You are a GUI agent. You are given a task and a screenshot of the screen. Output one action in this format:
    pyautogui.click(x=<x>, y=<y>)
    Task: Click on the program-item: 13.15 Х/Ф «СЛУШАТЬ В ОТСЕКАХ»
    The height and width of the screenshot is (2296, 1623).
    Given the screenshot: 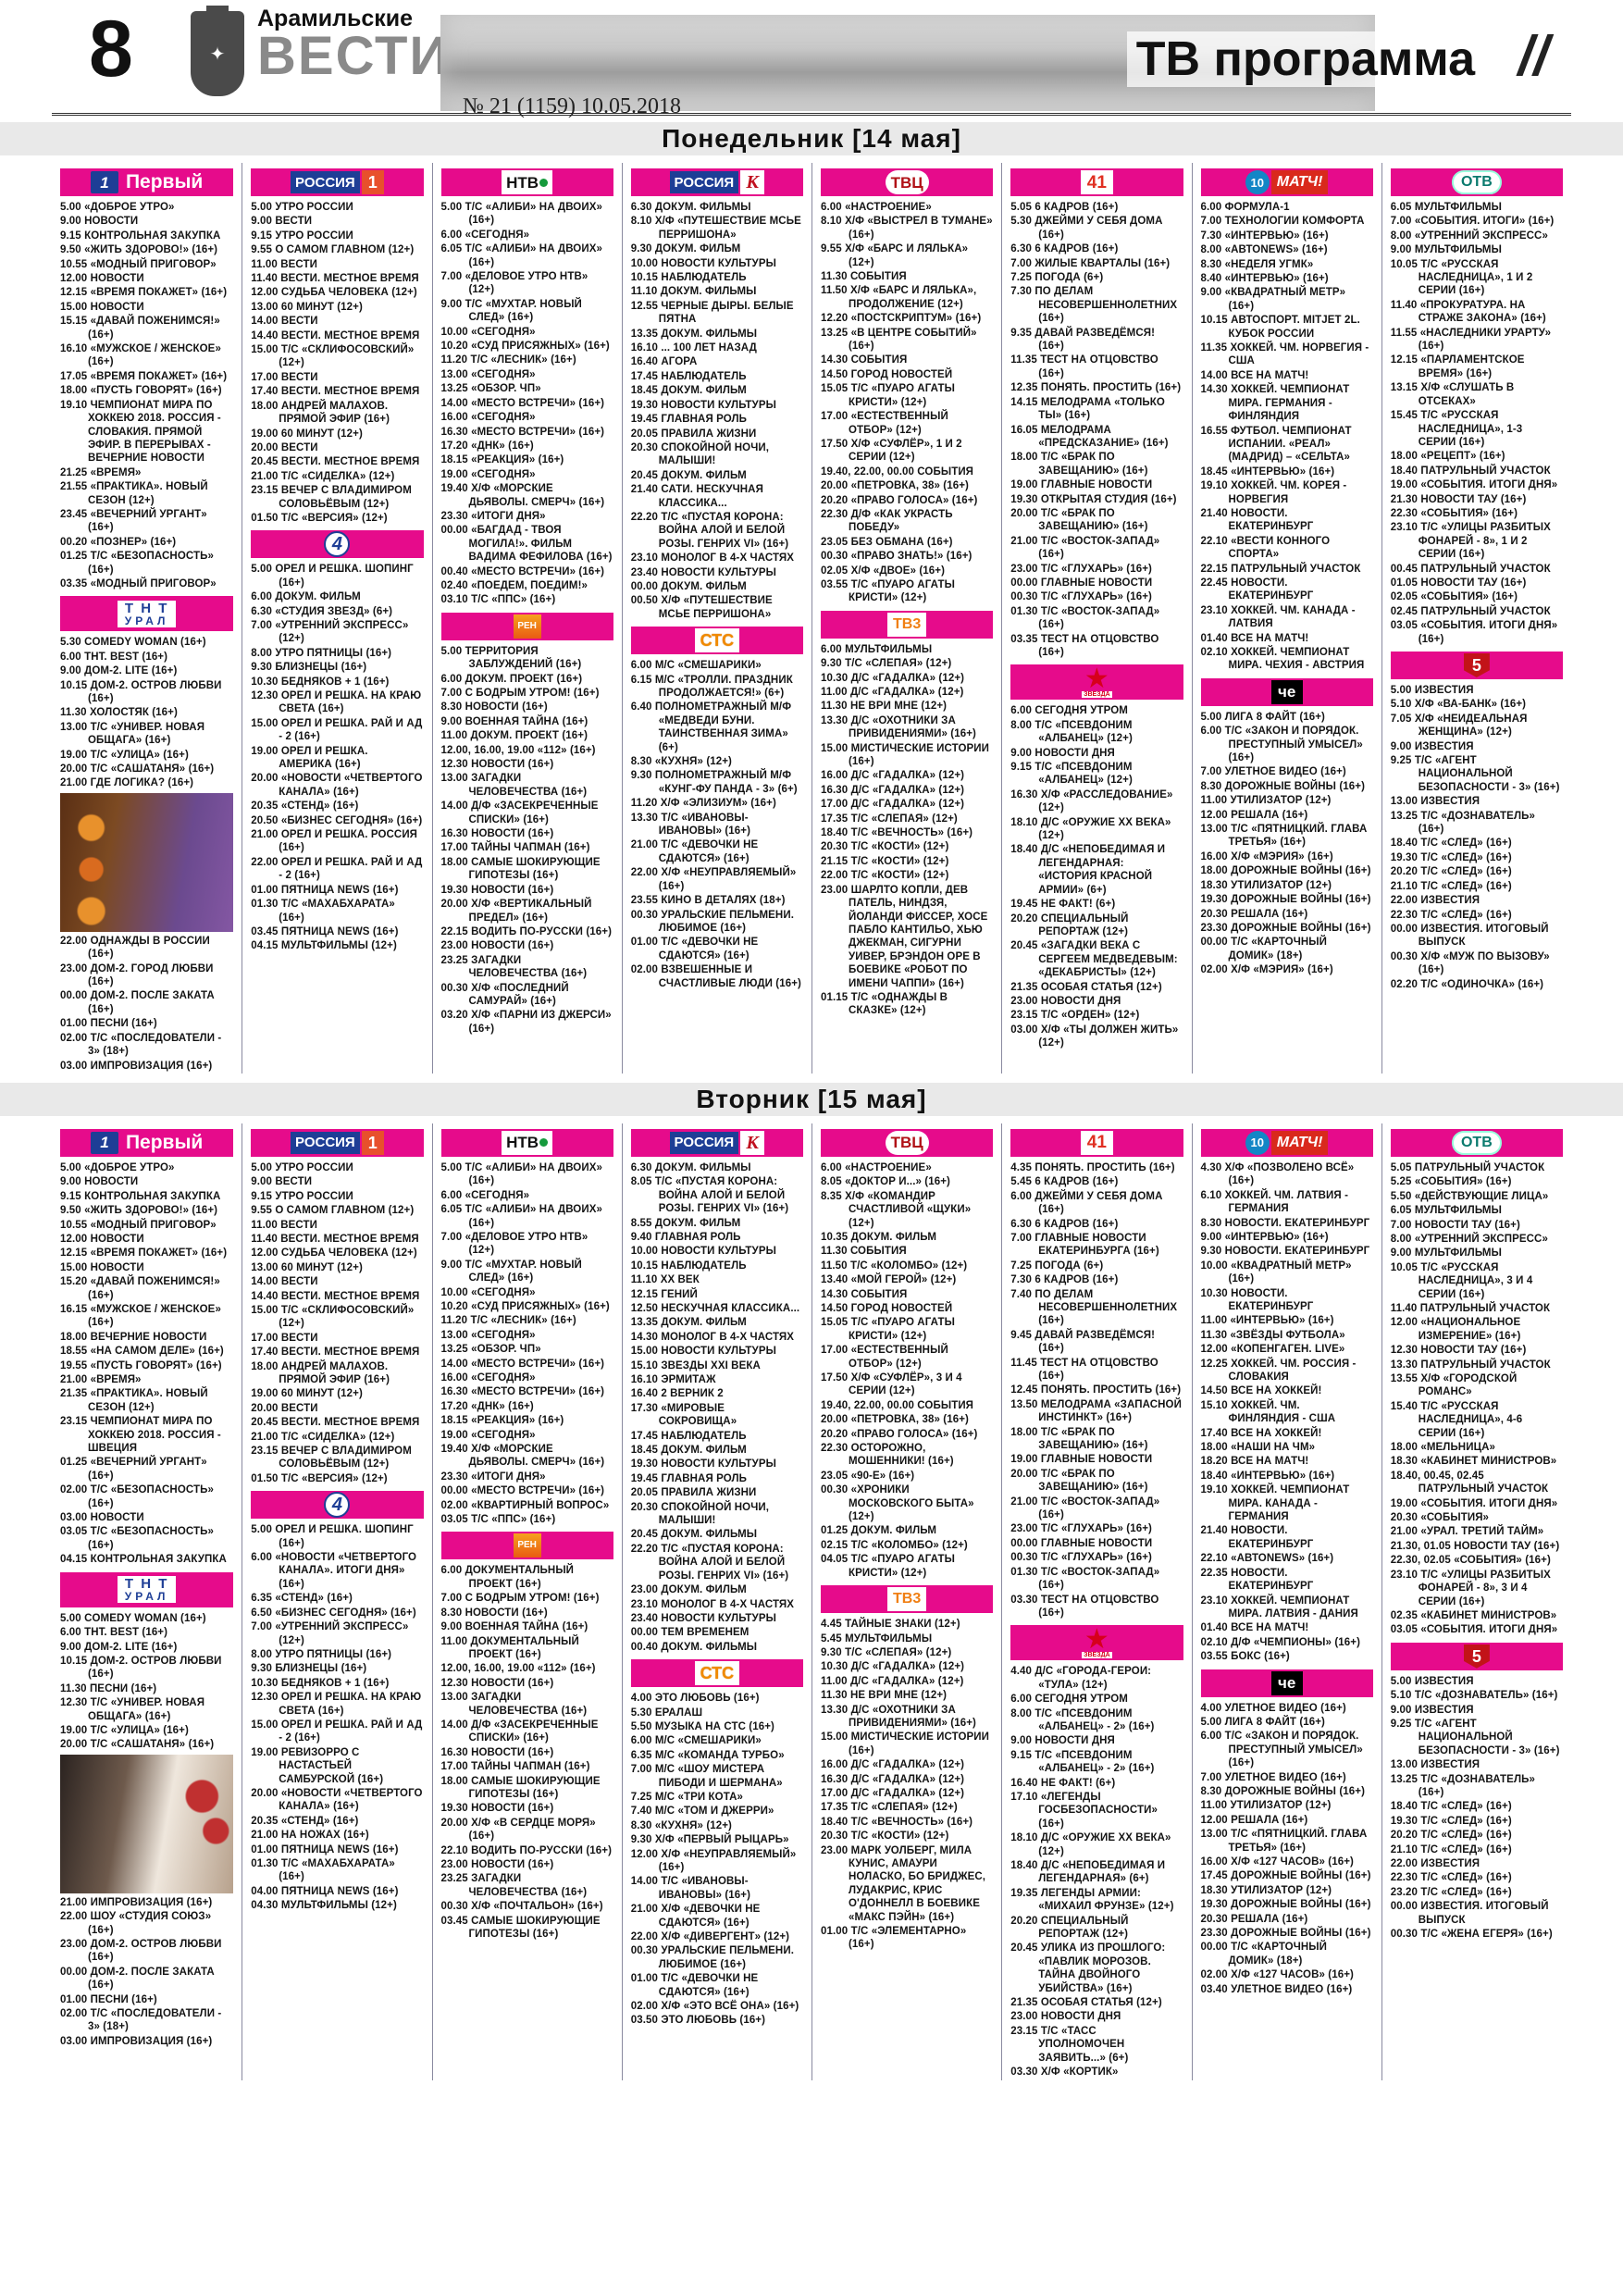 What is the action you would take?
    pyautogui.click(x=1452, y=395)
    